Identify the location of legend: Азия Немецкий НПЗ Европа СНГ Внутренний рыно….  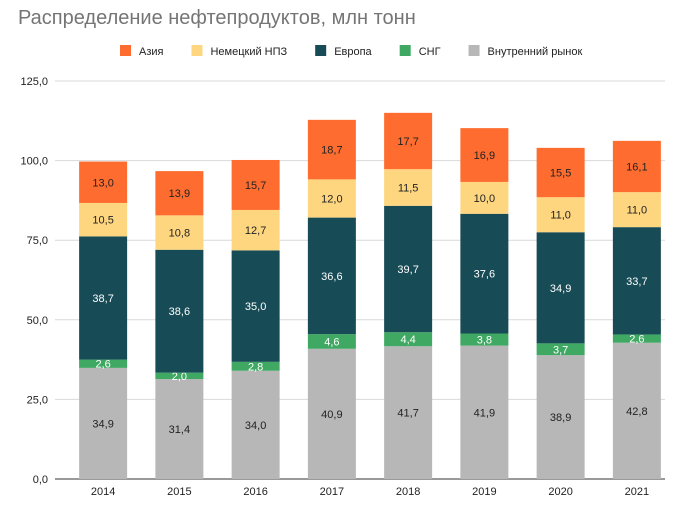
(351, 51).